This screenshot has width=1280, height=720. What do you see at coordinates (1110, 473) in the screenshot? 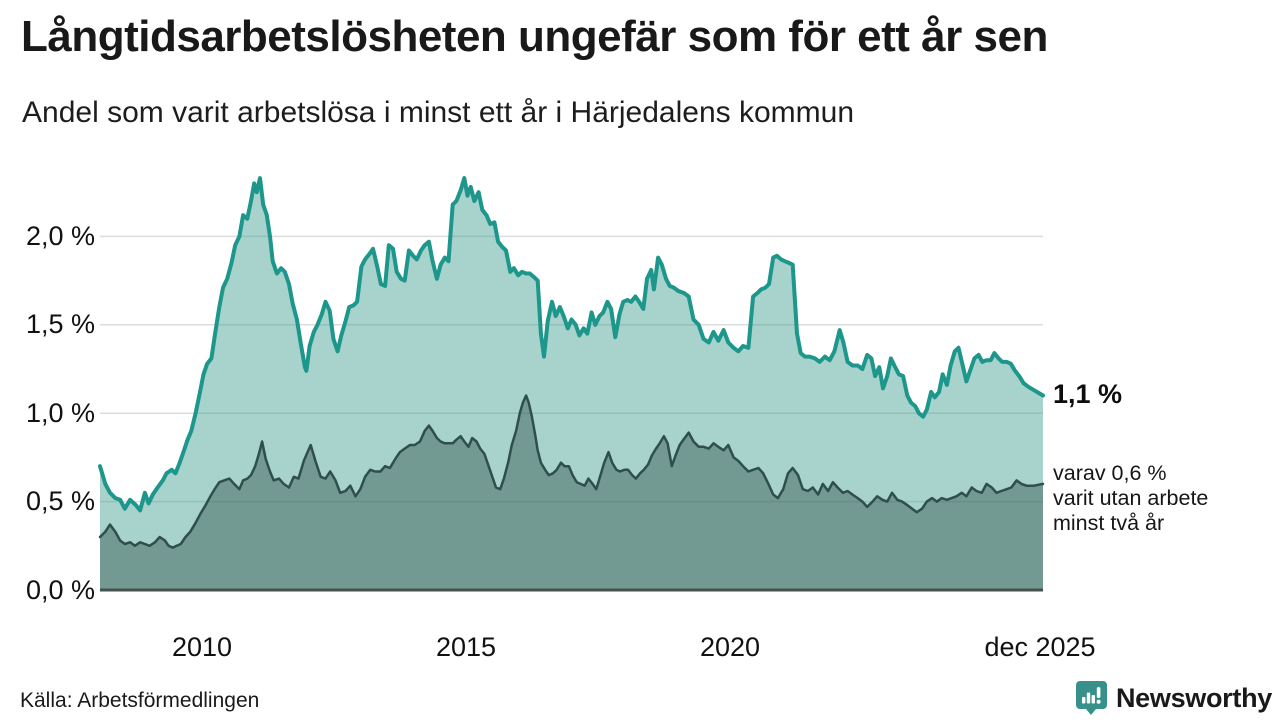
I see `secondary-note-line: varav 0,6 %` at bounding box center [1110, 473].